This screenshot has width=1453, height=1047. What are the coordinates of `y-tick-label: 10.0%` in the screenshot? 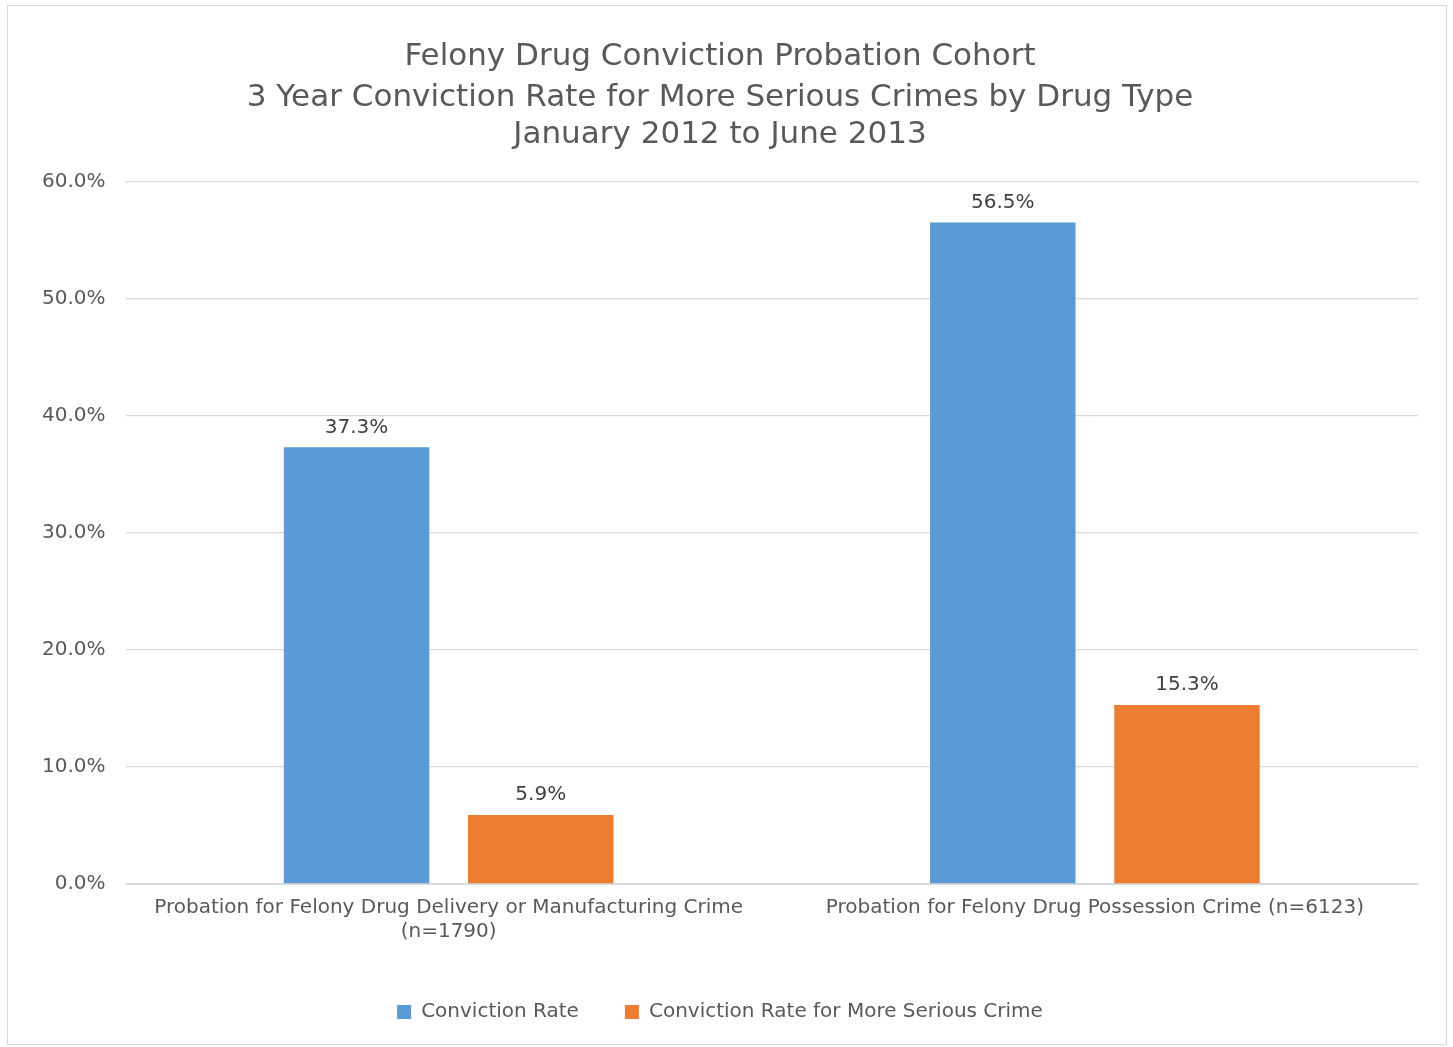 It's located at (73, 765).